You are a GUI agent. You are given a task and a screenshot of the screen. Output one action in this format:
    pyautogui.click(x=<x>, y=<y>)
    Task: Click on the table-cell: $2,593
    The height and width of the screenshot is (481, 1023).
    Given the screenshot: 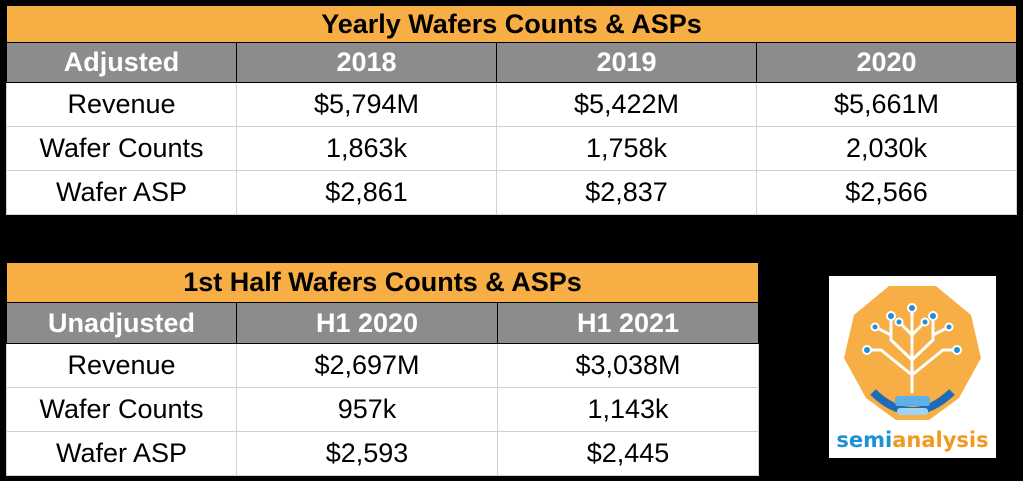 What is the action you would take?
    pyautogui.click(x=367, y=453)
    